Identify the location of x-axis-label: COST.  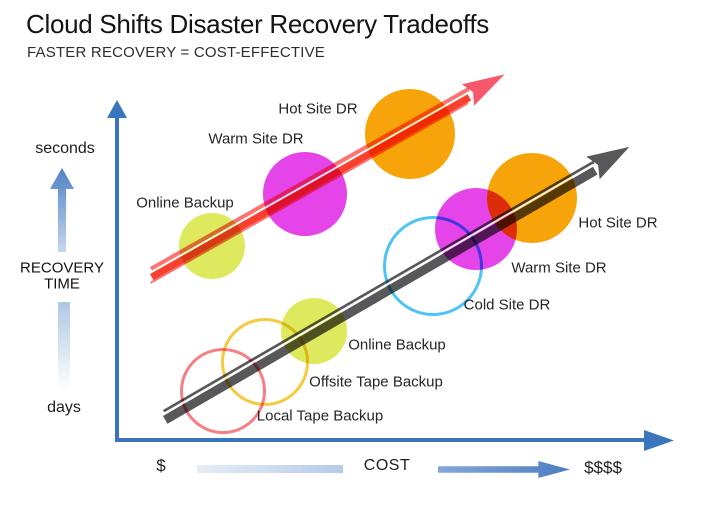
(387, 465).